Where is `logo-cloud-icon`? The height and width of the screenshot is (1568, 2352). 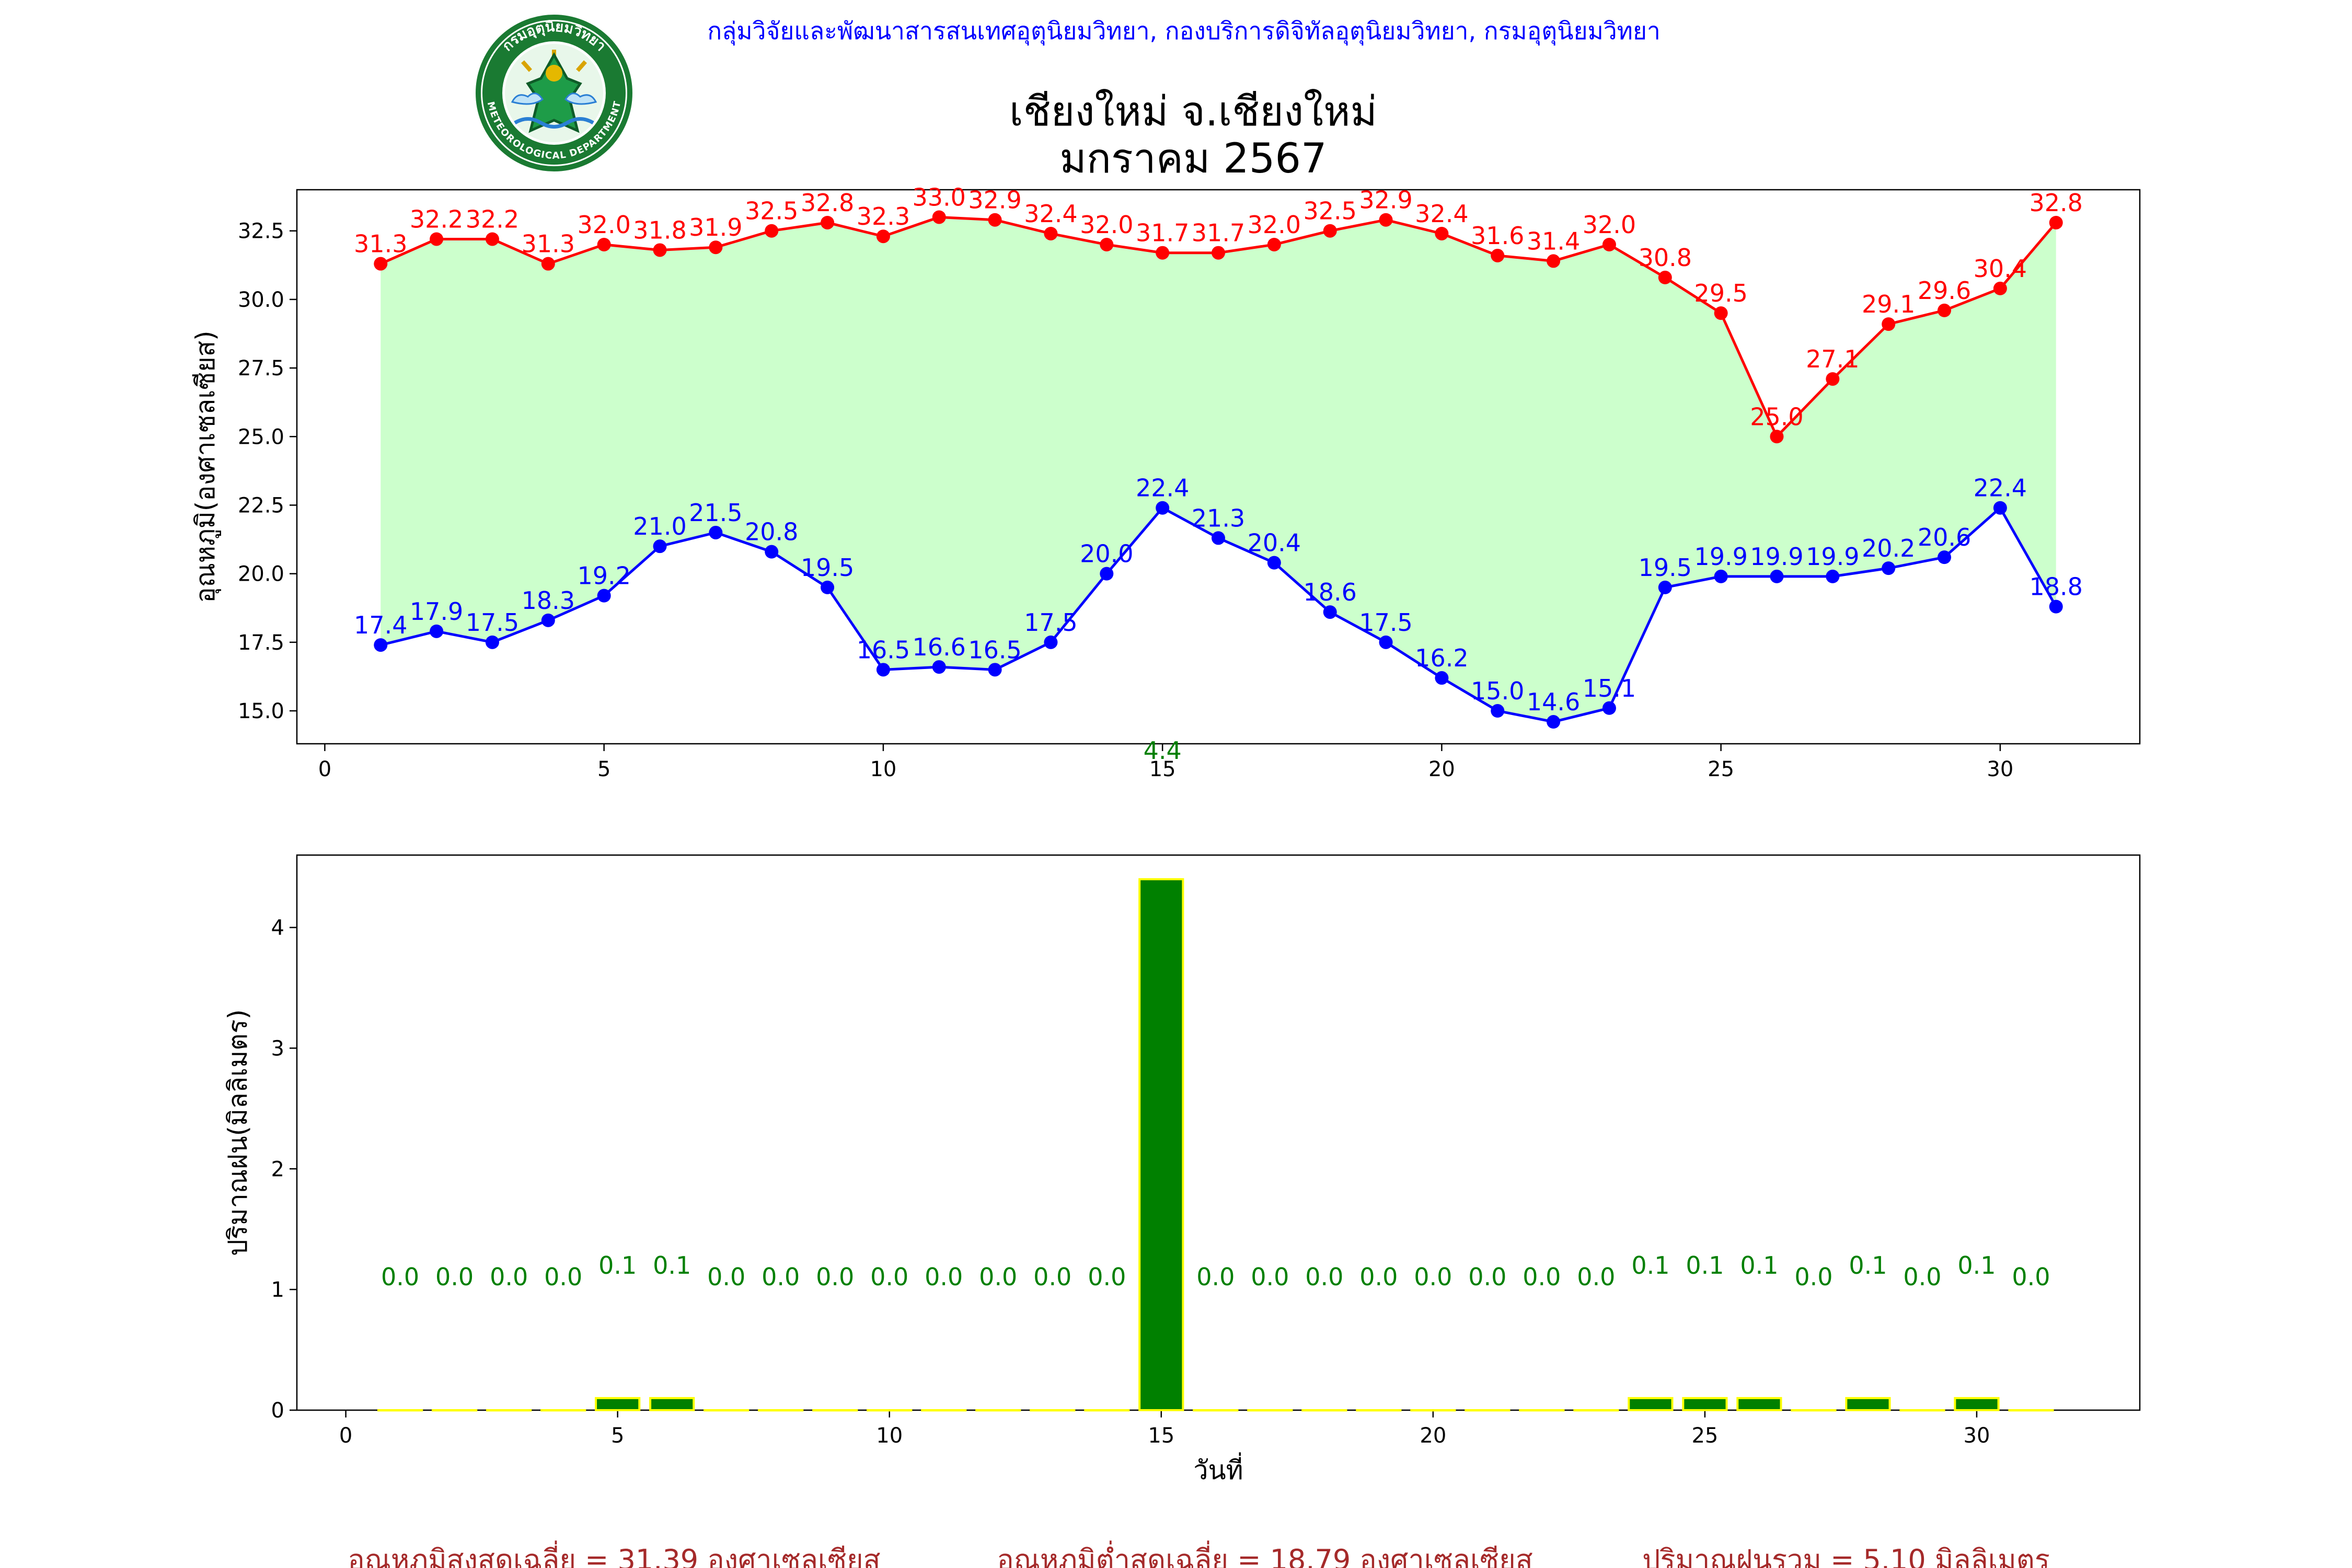
logo-cloud-icon is located at coordinates (554, 99).